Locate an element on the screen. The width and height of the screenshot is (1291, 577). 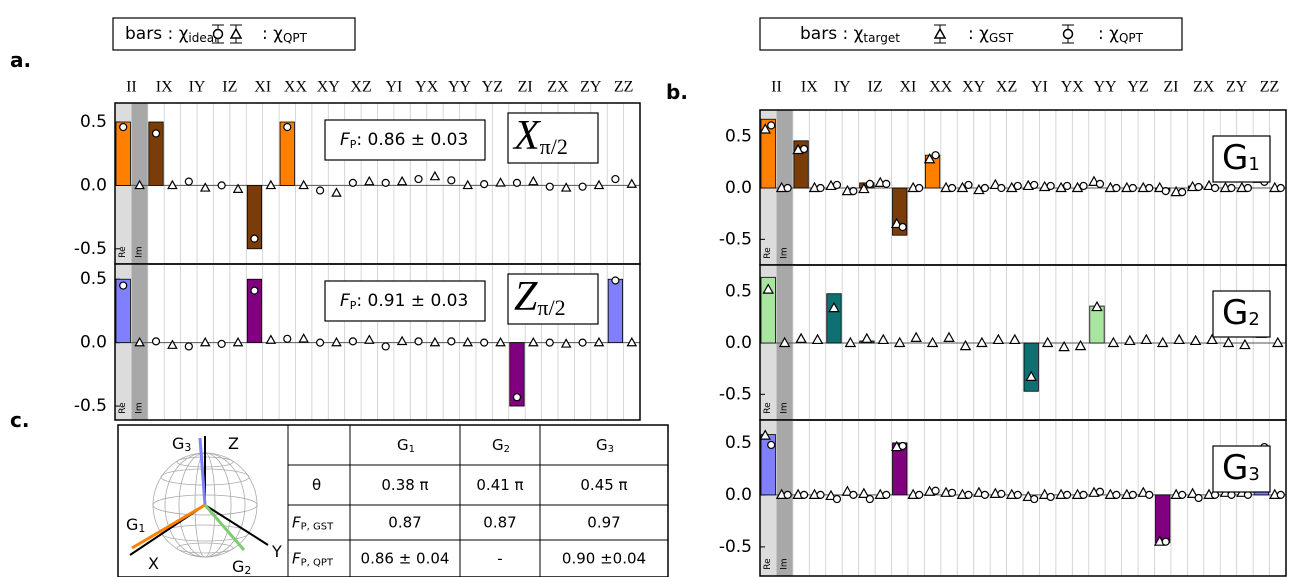
bloch-label: X is located at coordinates (153, 563).